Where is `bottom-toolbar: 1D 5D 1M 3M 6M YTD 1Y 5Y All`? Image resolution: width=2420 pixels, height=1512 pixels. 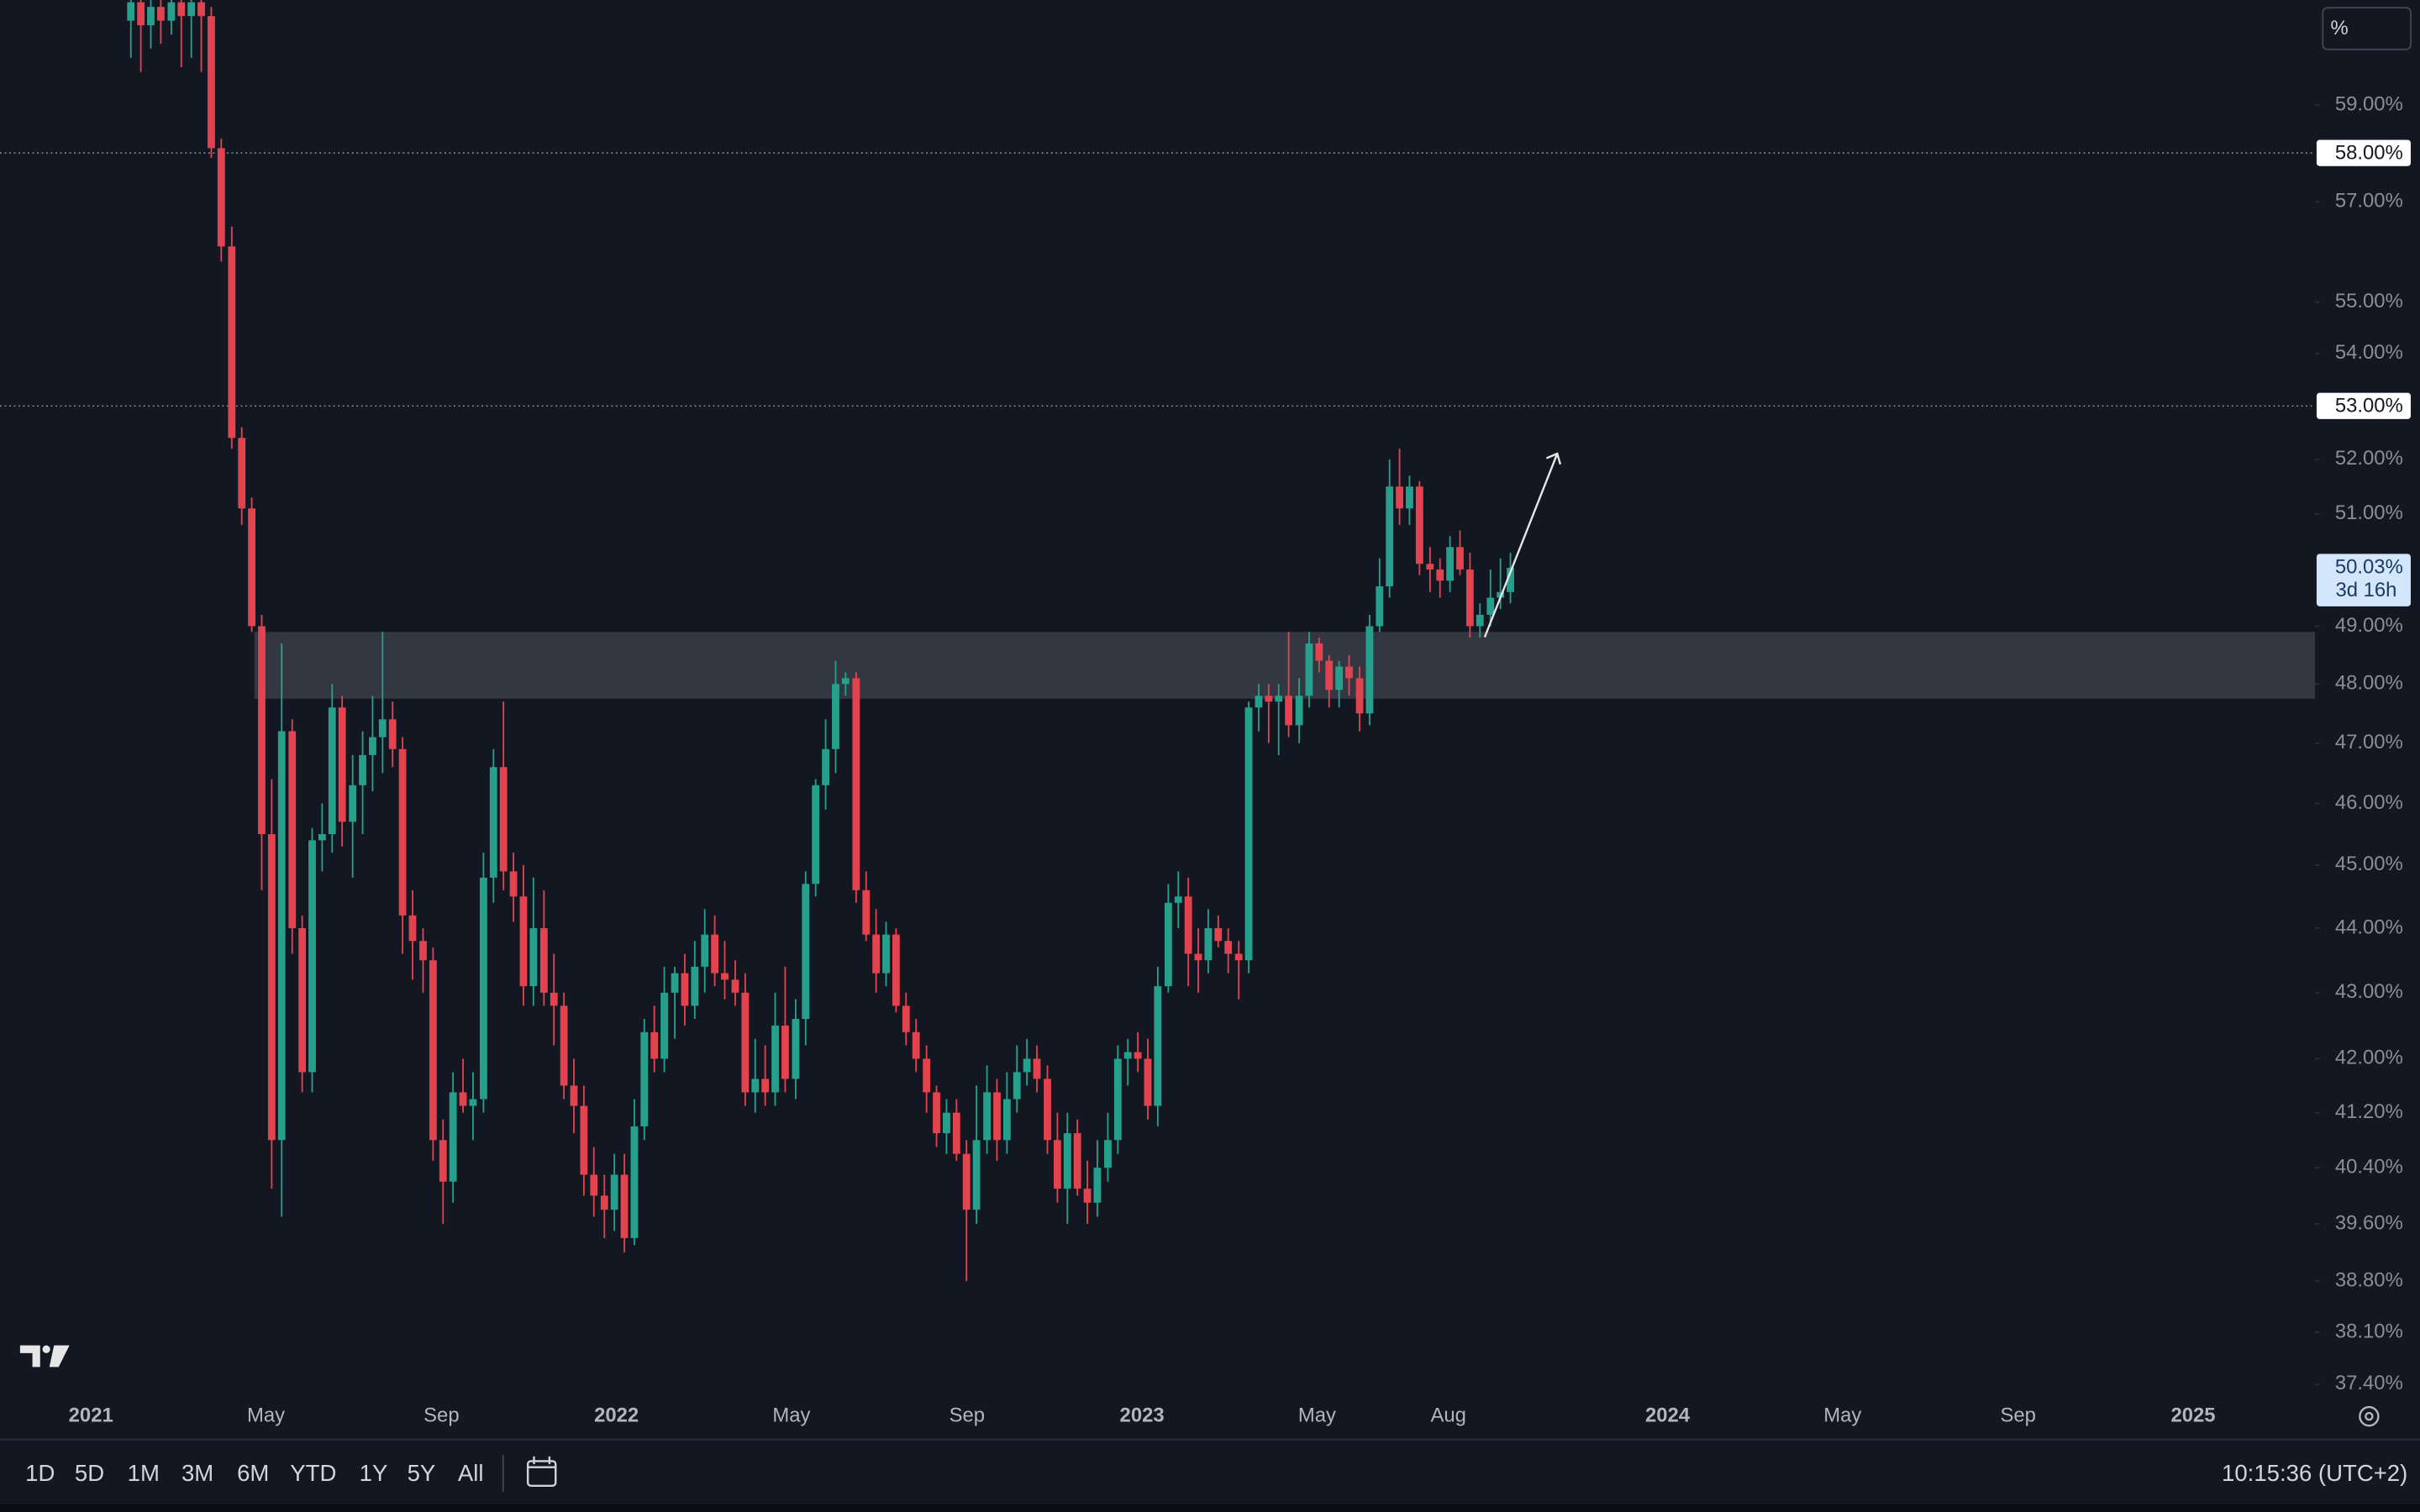
bottom-toolbar: 1D 5D 1M 3M 6M YTD 1Y 5Y All is located at coordinates (254, 1473).